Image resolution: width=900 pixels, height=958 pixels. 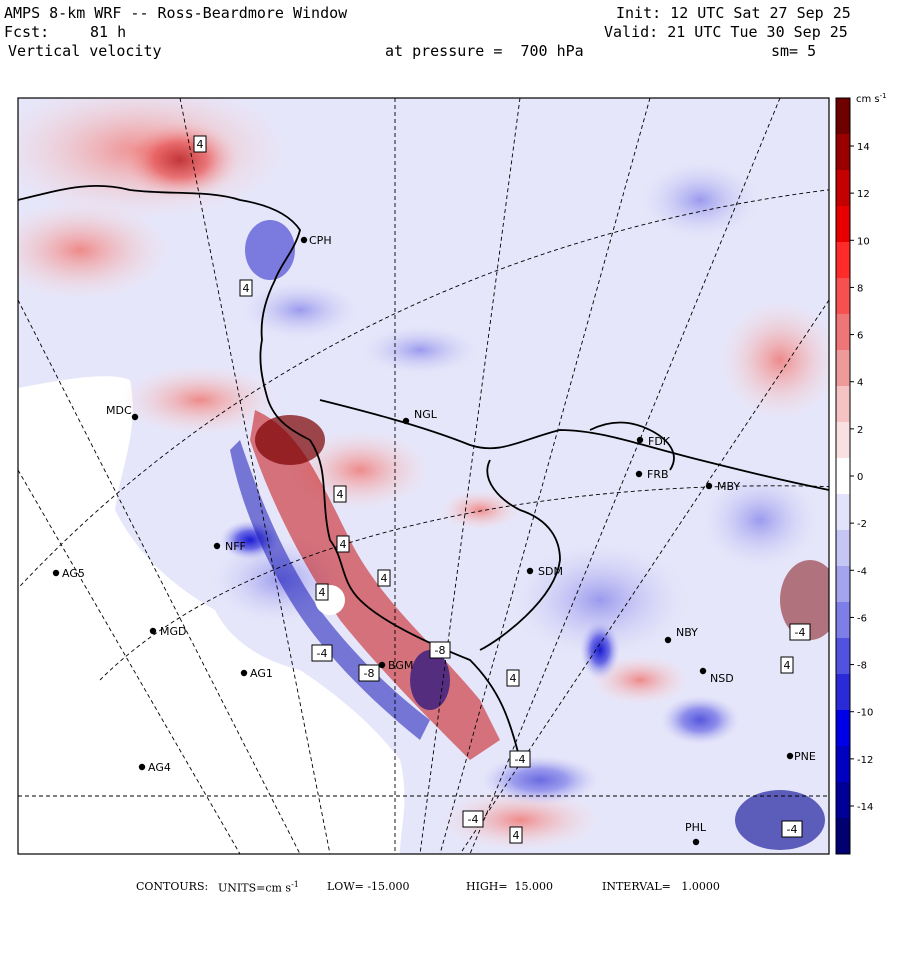 I want to click on colorbar-tick-label: 8, so click(x=860, y=288).